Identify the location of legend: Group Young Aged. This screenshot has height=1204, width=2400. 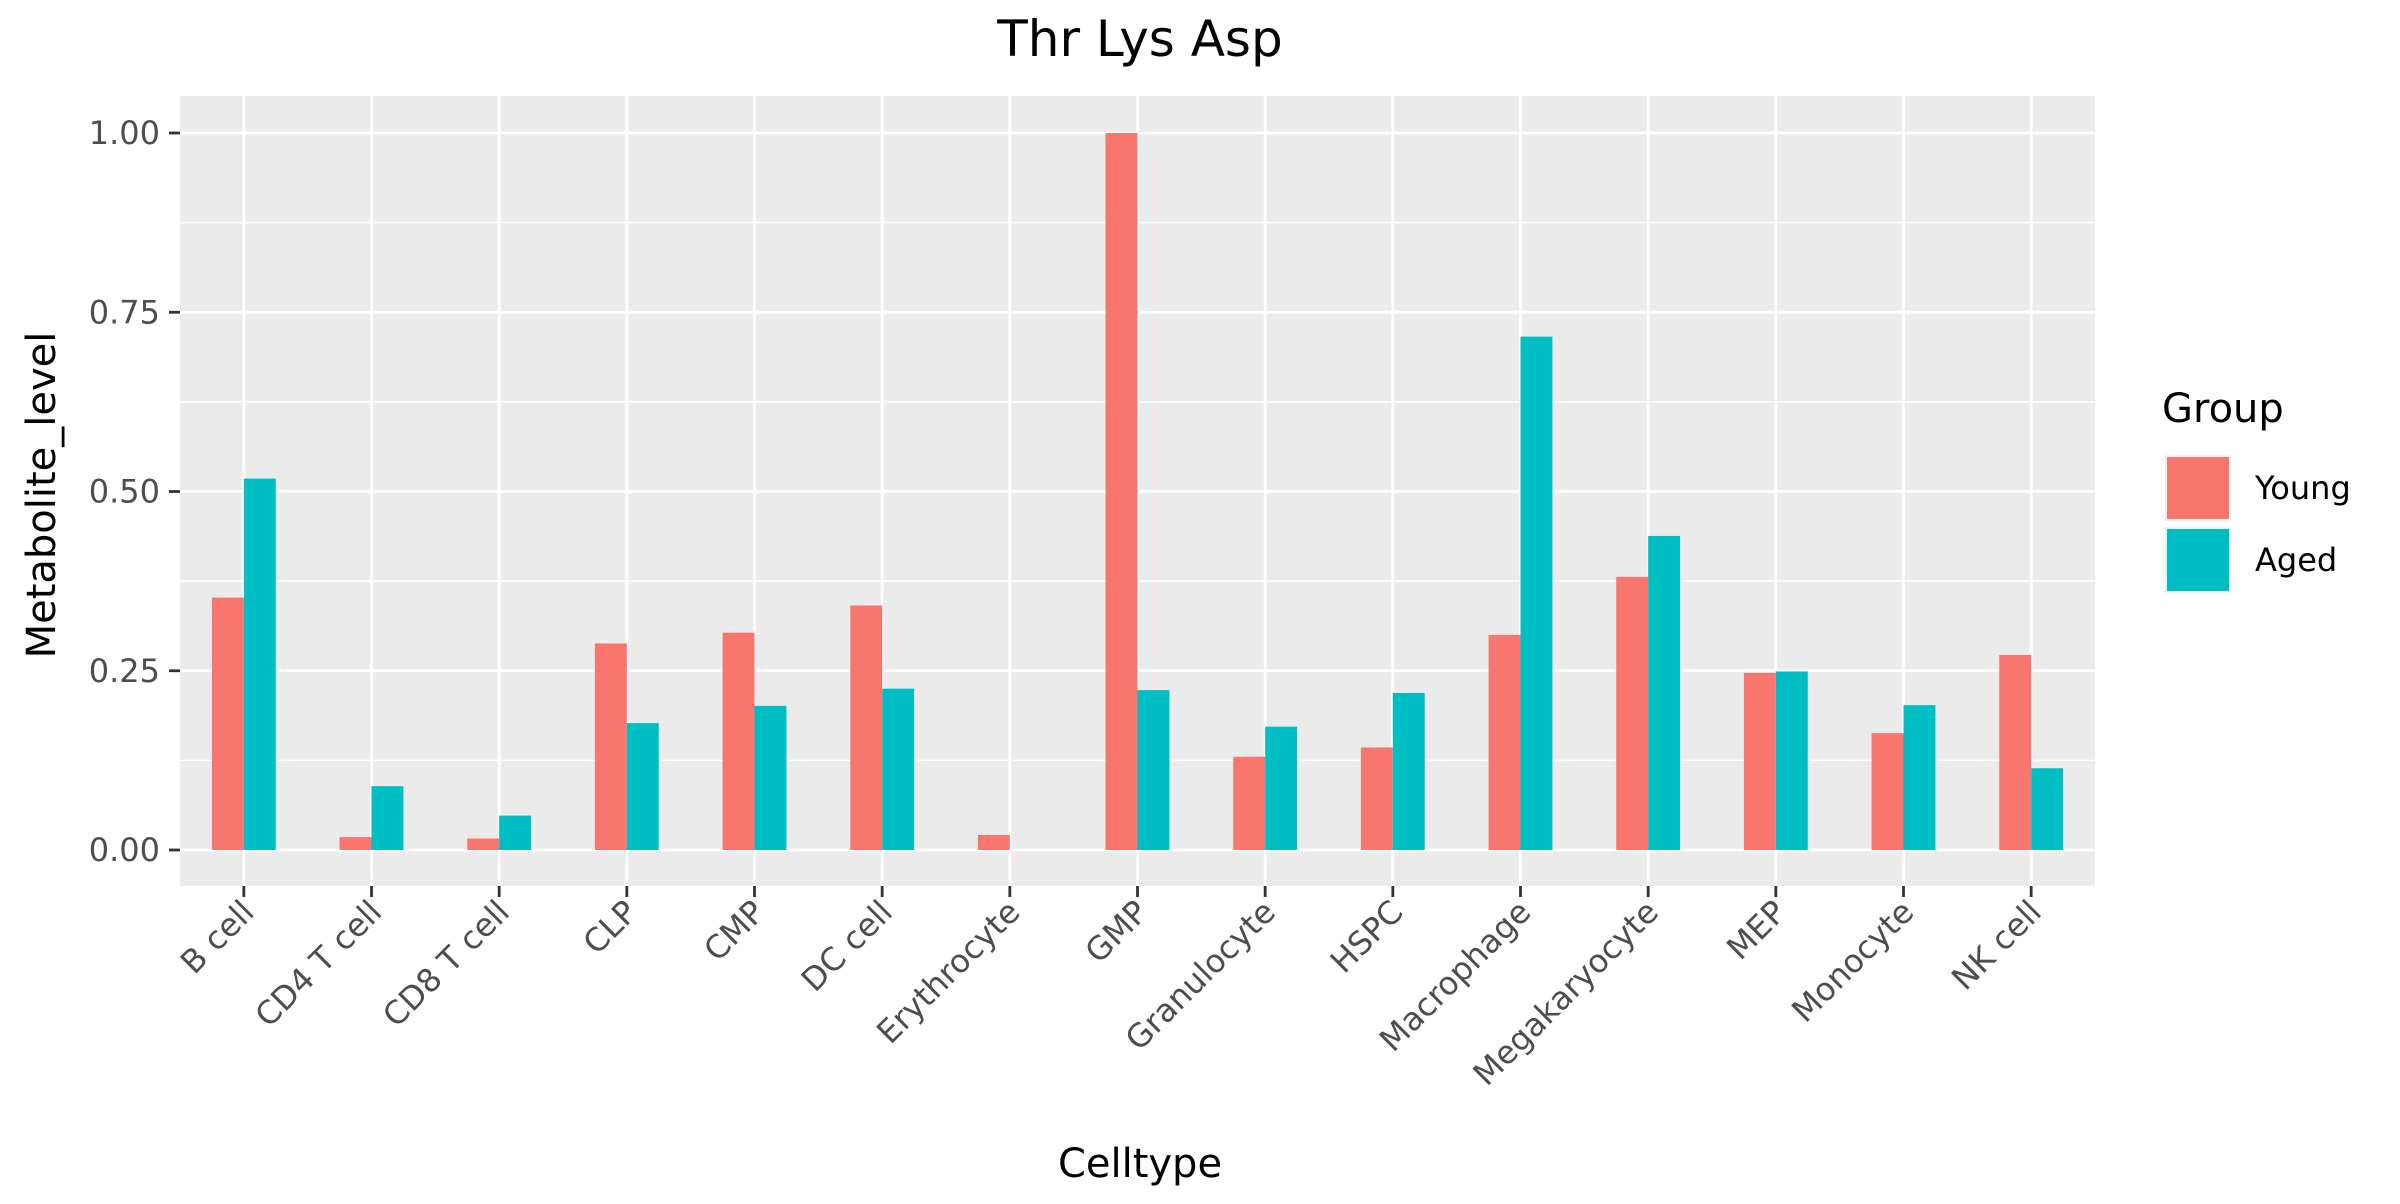
(2256, 489).